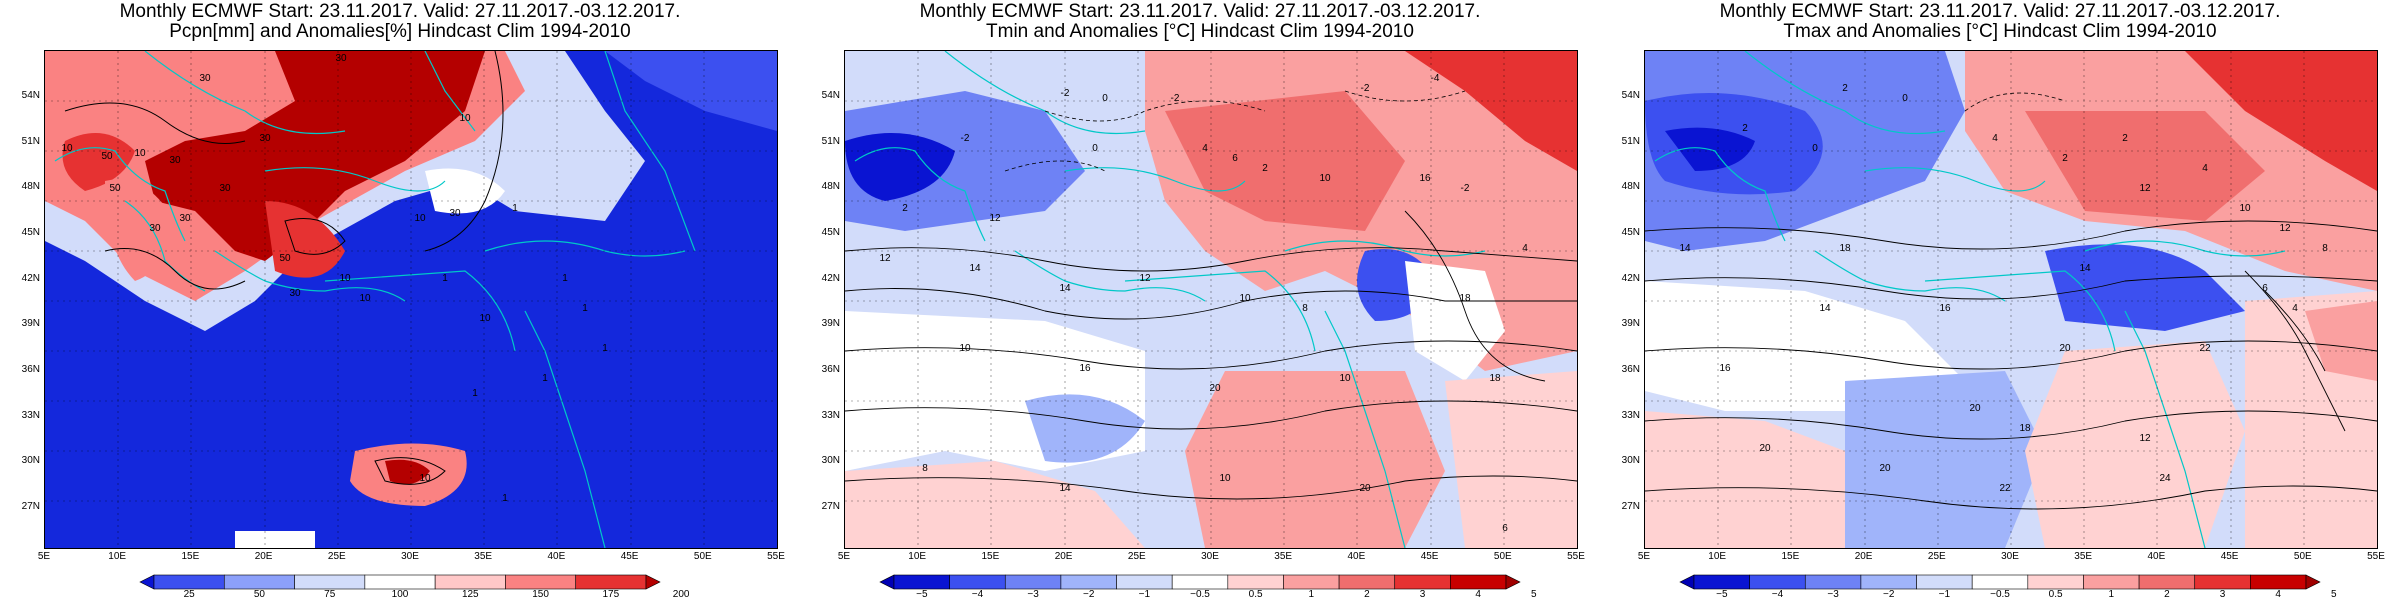 The image size is (2400, 600). What do you see at coordinates (1825, 308) in the screenshot?
I see `contour-label: 14` at bounding box center [1825, 308].